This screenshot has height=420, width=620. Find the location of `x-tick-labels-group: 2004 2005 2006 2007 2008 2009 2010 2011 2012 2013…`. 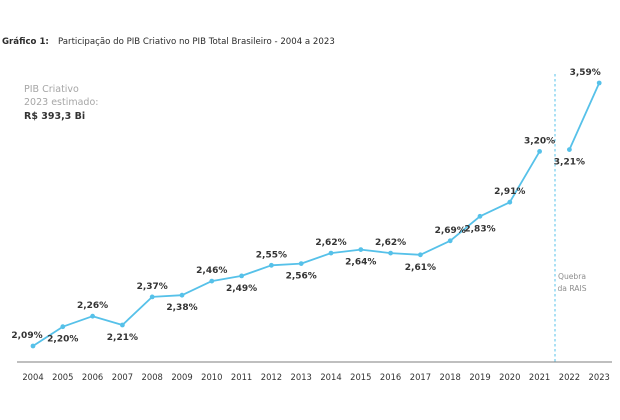

x-tick-labels-group: 2004 2005 2006 2007 2008 2009 2010 2011 2012 2013… is located at coordinates (316, 377).